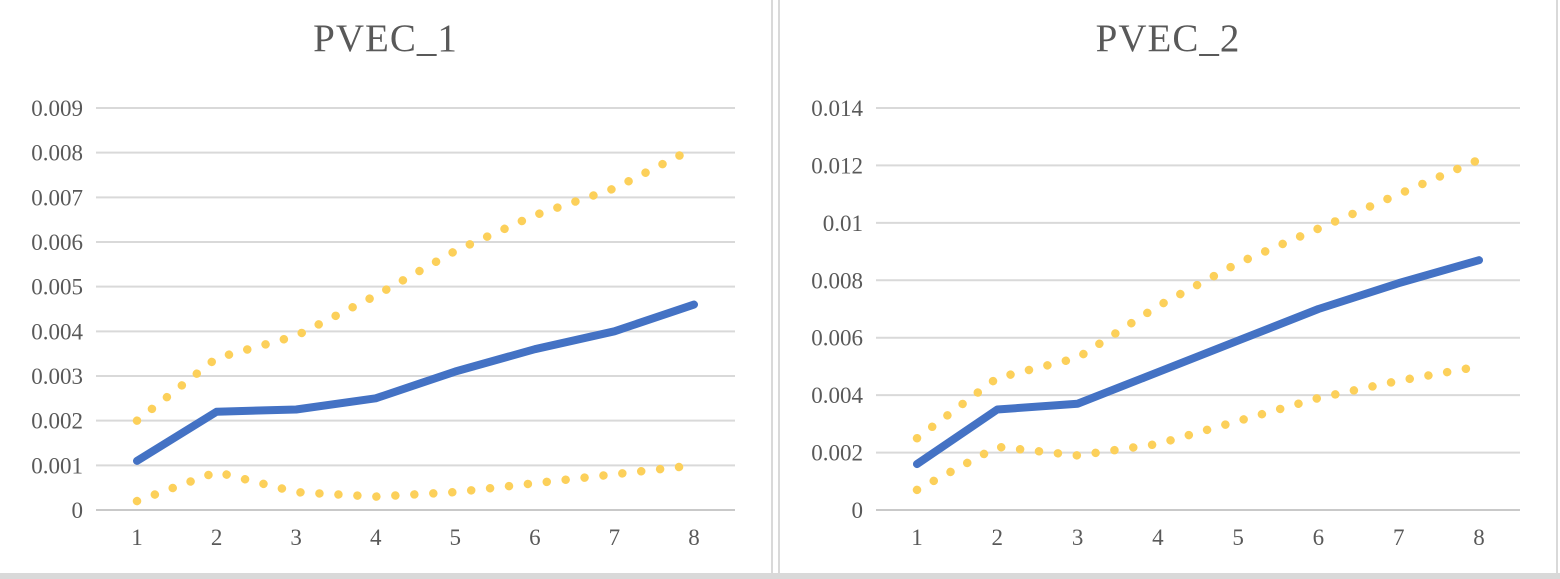  Describe the element at coordinates (837, 108) in the screenshot. I see `y-tick-label: 0.014` at that location.